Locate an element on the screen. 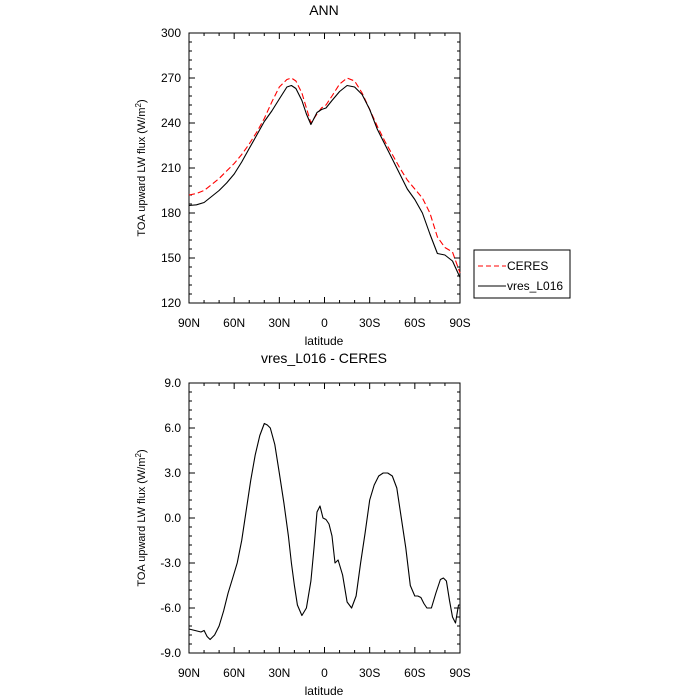 The image size is (700, 700). series-line-vres-l016 is located at coordinates (324, 181).